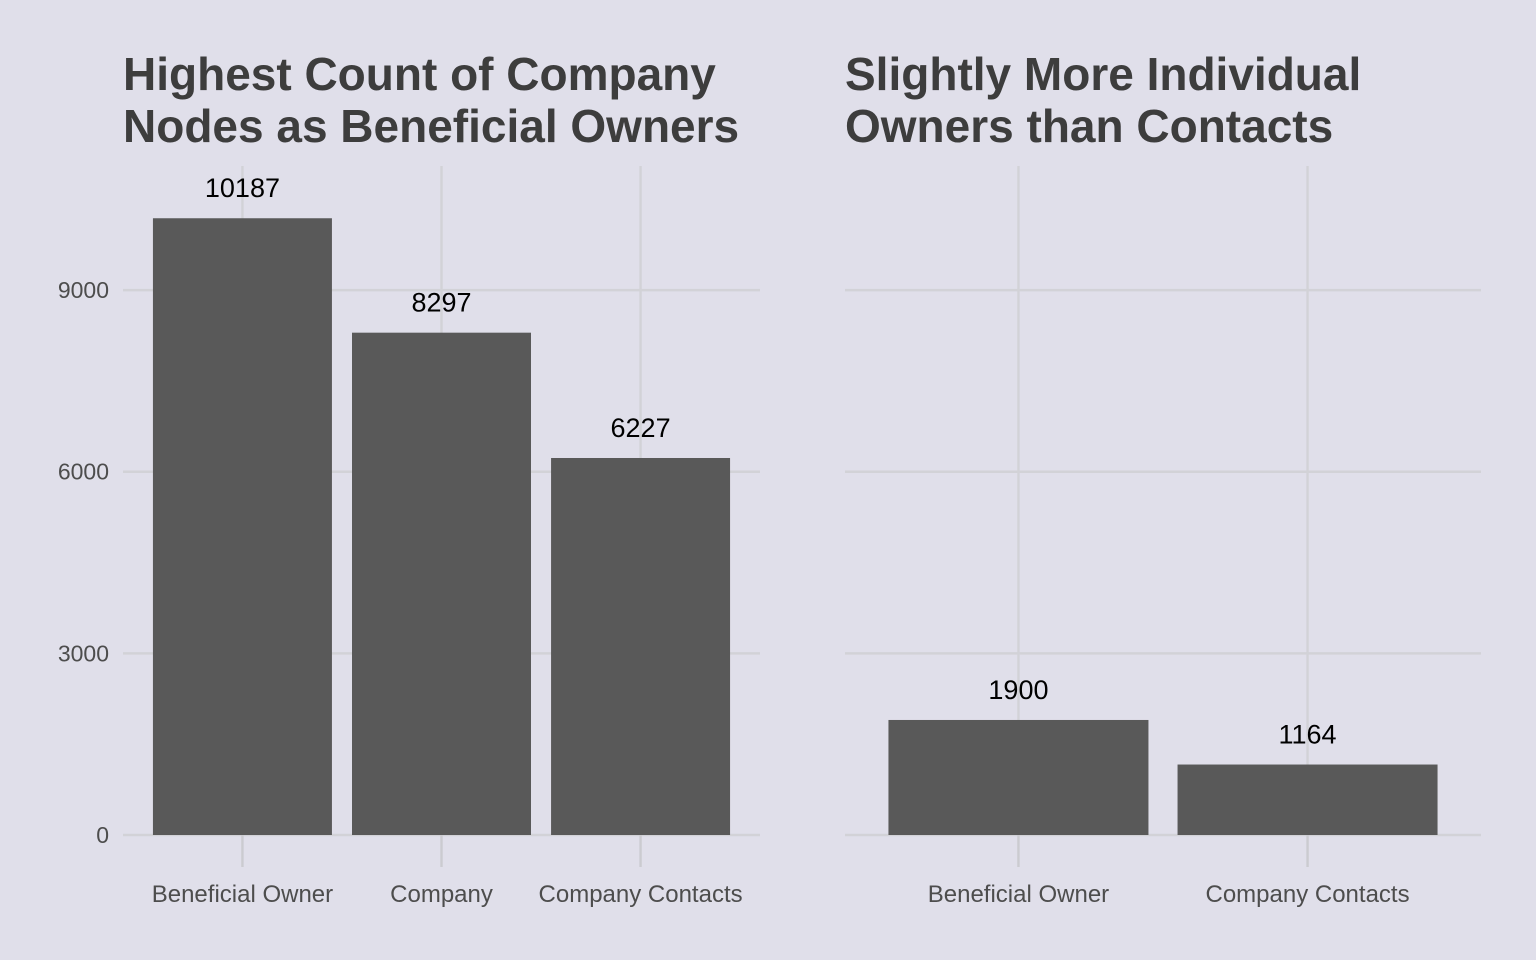  What do you see at coordinates (1018, 894) in the screenshot?
I see `x-tick-label-right-0: Beneficial Owner` at bounding box center [1018, 894].